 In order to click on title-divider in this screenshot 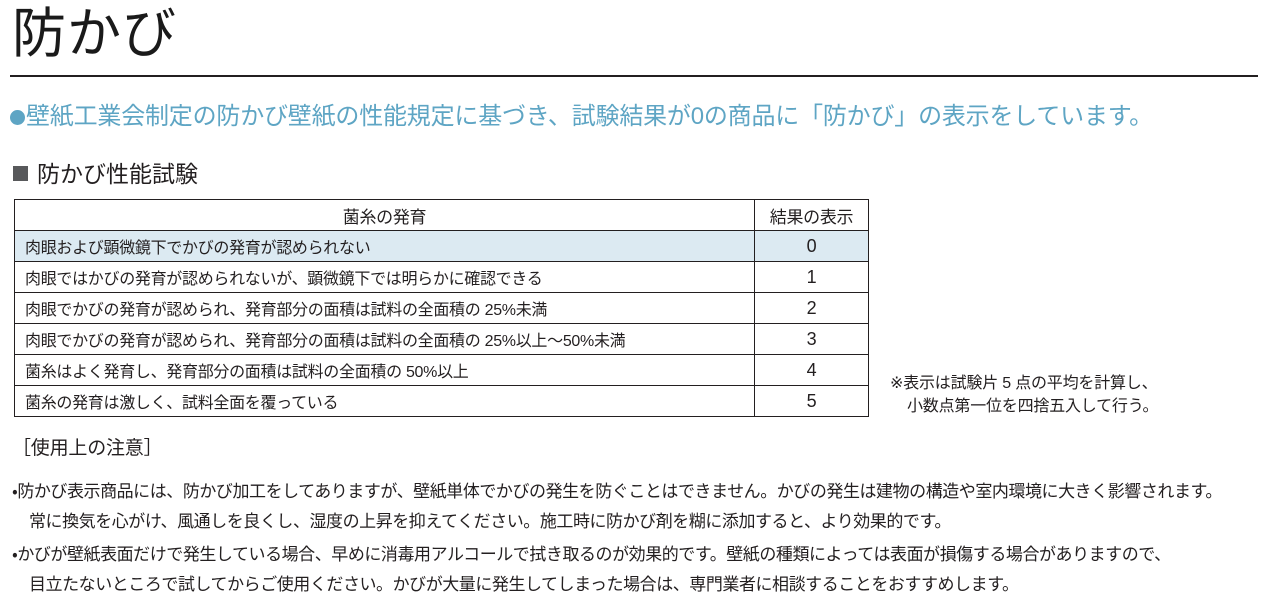, I will do `click(634, 76)`.